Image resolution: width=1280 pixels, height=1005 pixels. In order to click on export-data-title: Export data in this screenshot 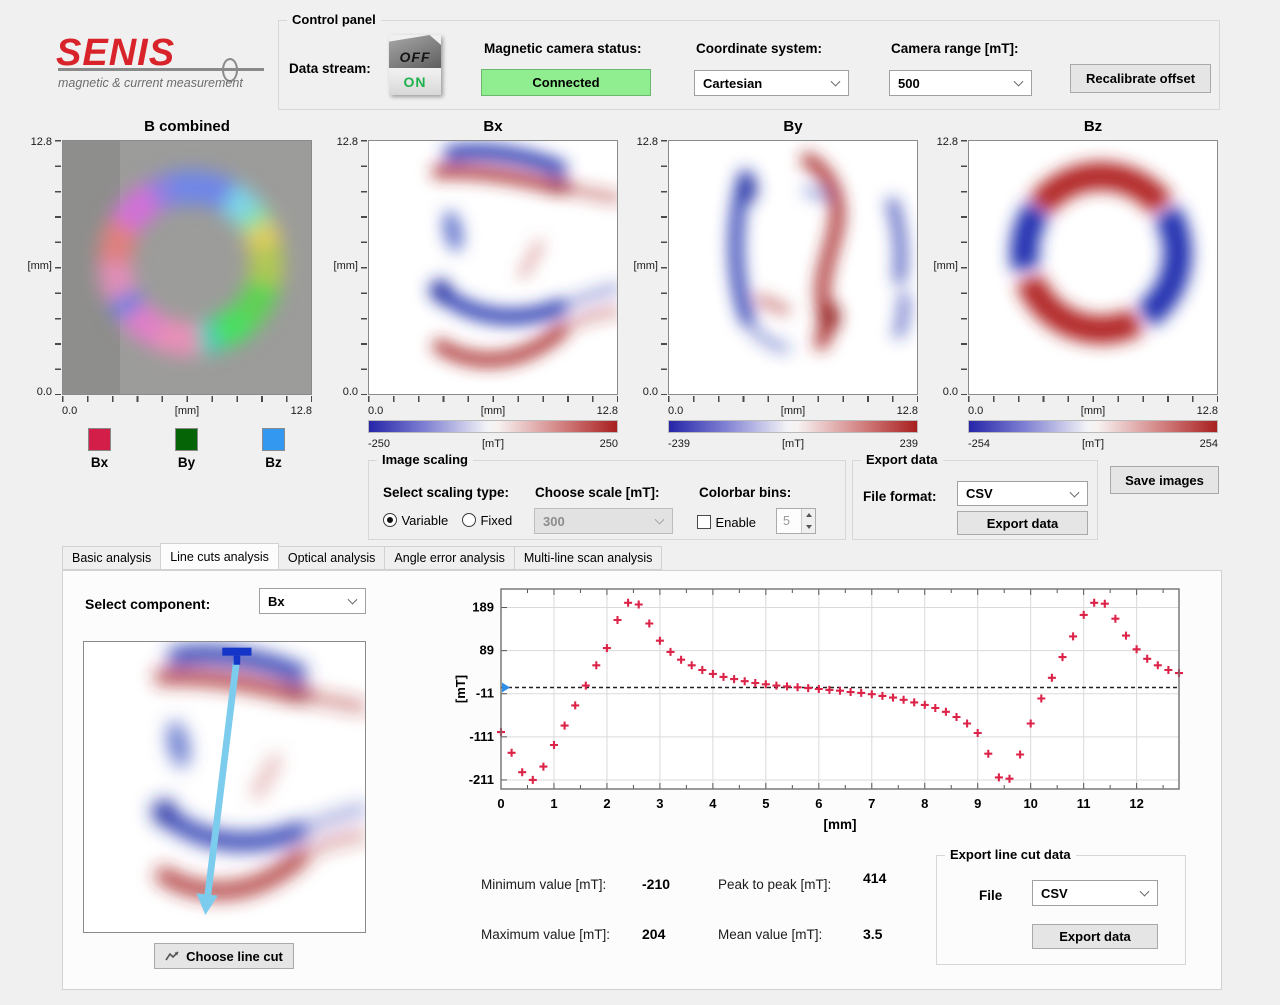, I will do `click(902, 459)`.